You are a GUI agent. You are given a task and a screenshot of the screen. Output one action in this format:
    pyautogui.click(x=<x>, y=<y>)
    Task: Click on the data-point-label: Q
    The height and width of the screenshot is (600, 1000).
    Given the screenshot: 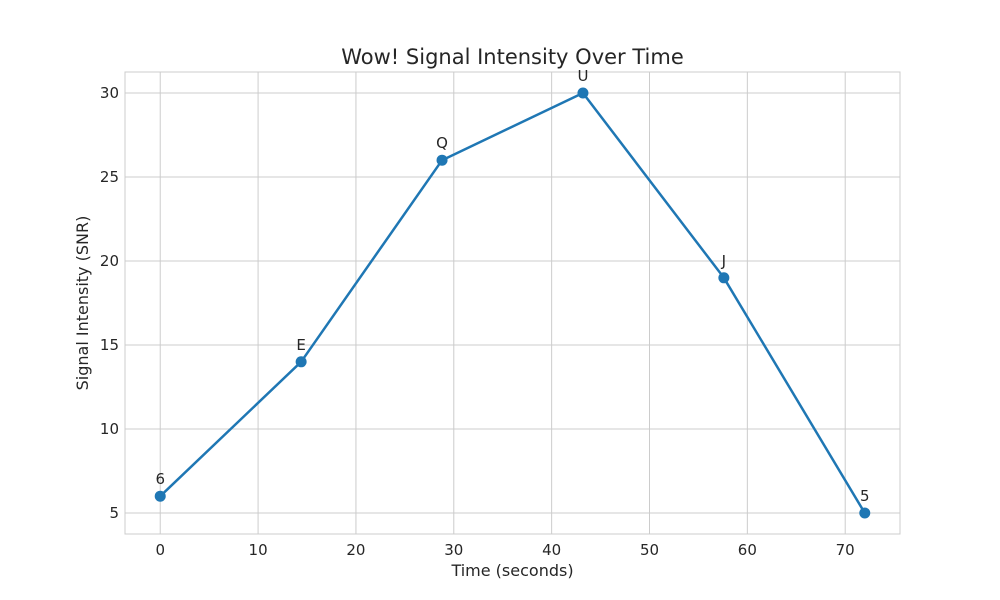 What is the action you would take?
    pyautogui.click(x=442, y=143)
    